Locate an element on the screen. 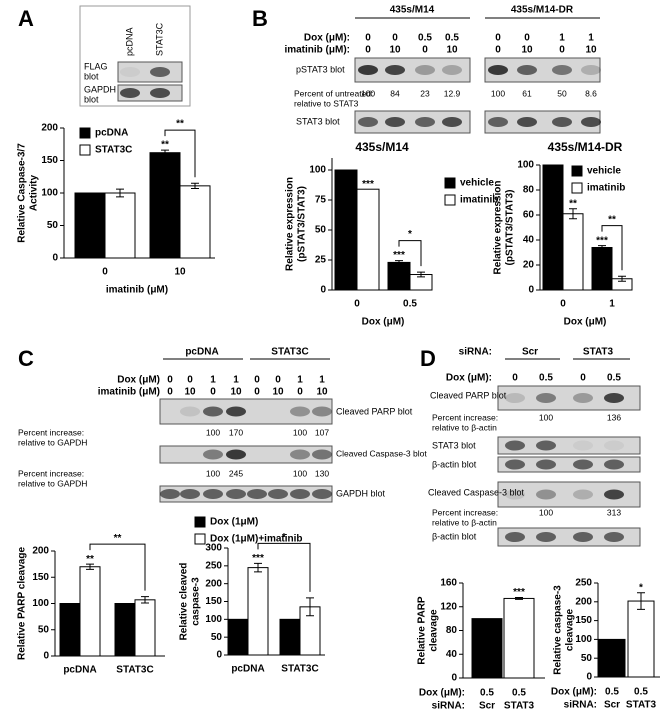 The image size is (670, 719). label: 313 is located at coordinates (614, 512).